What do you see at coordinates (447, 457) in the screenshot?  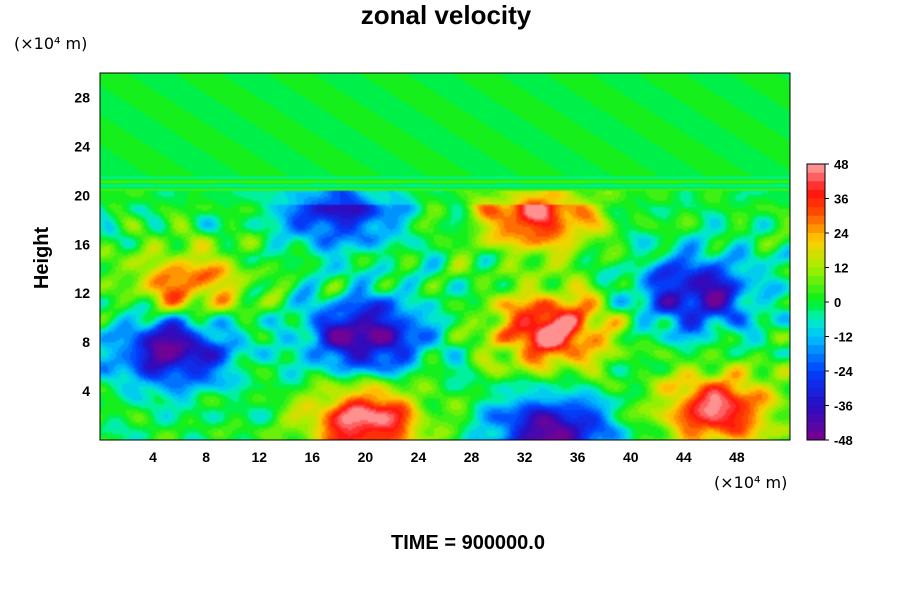 I see `x-axis-ticks: 4 8 12 16 20 24 28 32 36 40 44 48` at bounding box center [447, 457].